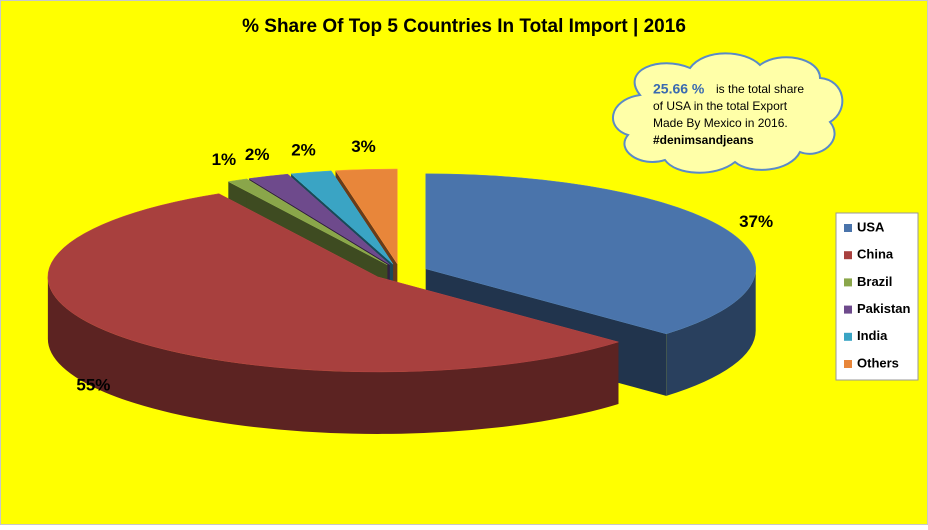  Describe the element at coordinates (720, 123) in the screenshot. I see `callout-text: Made By Mexico in 2016.` at that location.